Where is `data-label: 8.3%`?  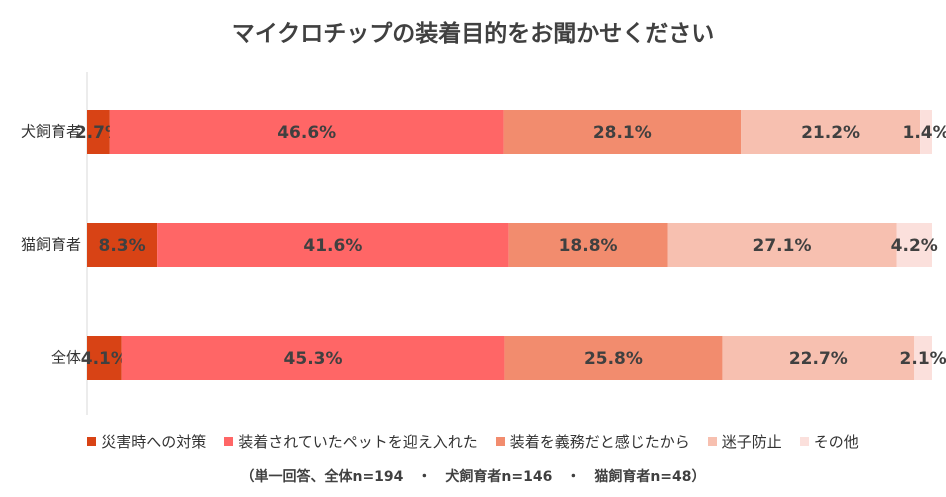 data-label: 8.3% is located at coordinates (121, 246).